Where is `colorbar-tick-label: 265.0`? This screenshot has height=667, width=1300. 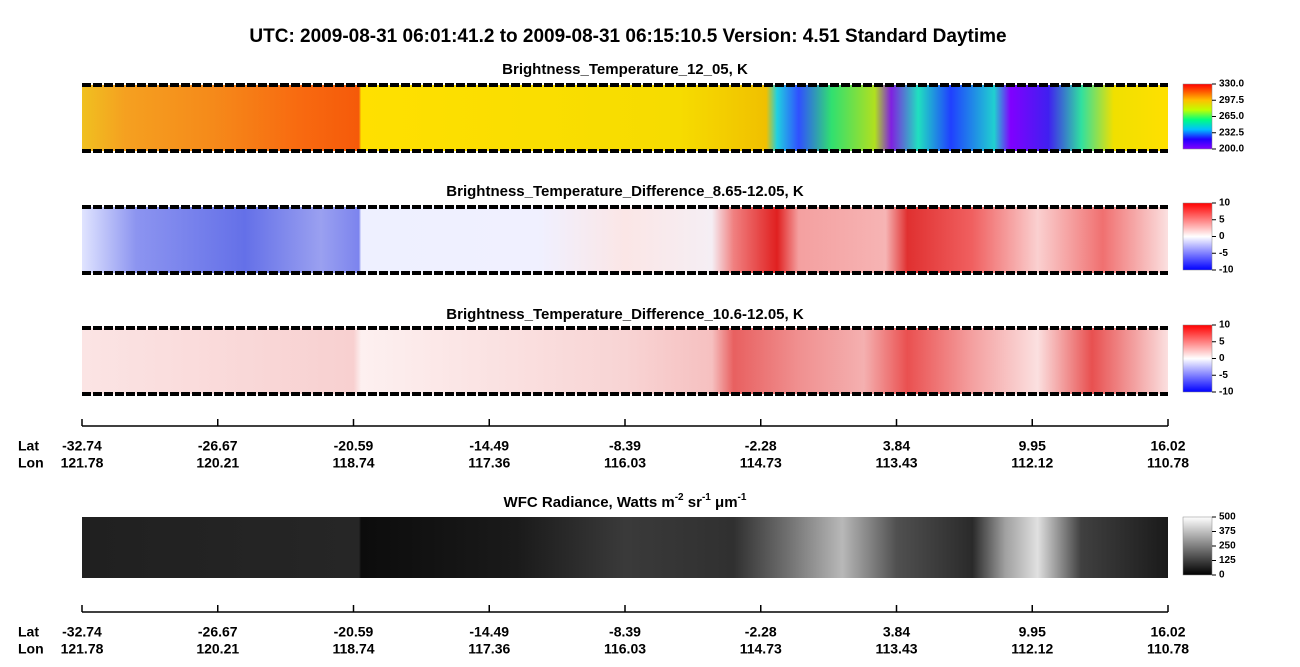 colorbar-tick-label: 265.0 is located at coordinates (1231, 116).